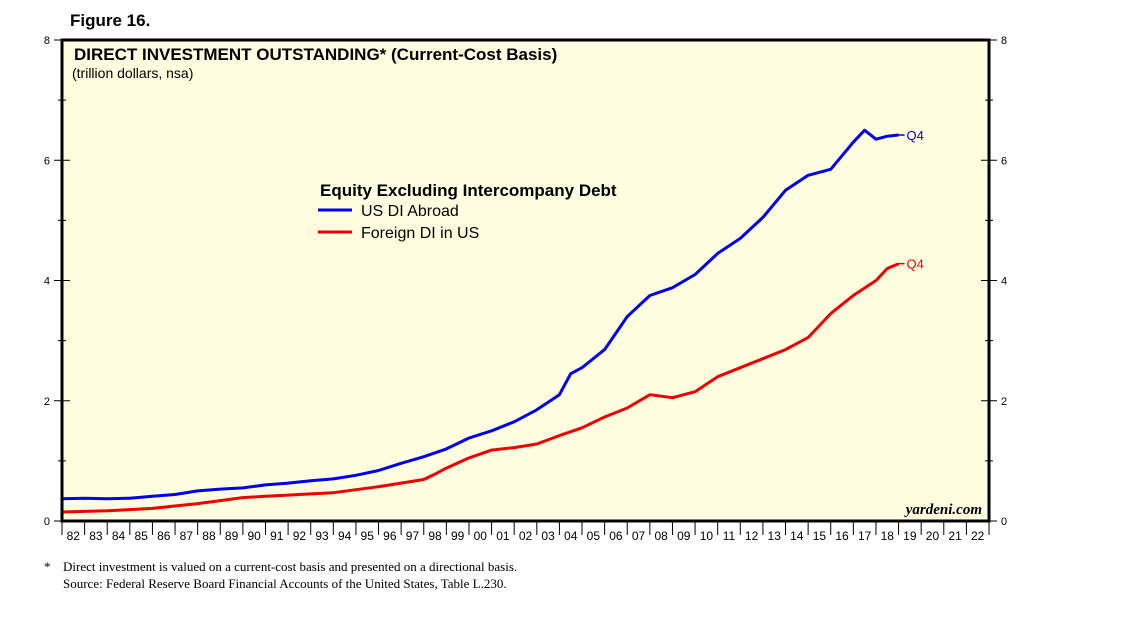 The image size is (1138, 622). I want to click on x-tick-label: 11, so click(729, 536).